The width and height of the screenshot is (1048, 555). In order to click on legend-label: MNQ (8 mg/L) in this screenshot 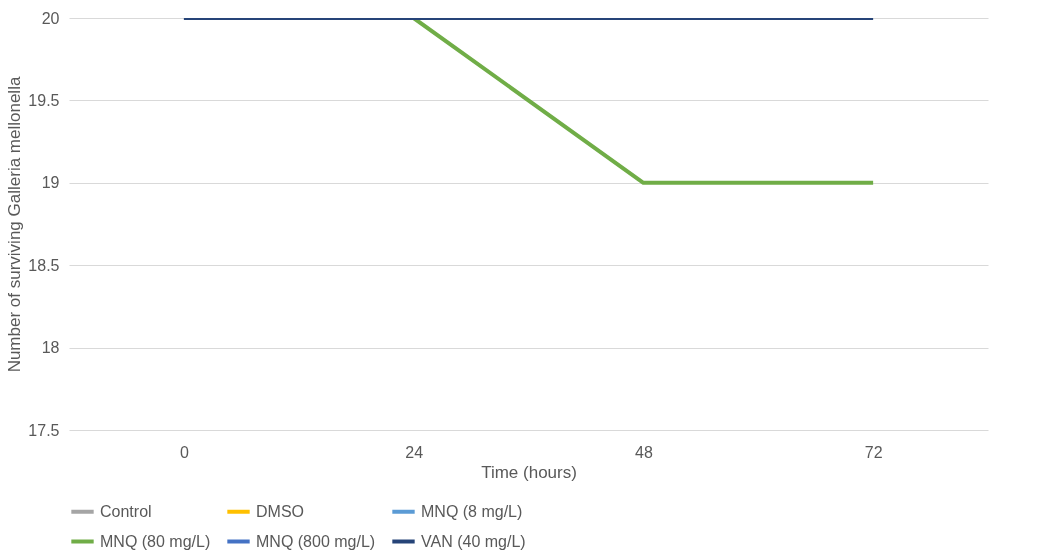, I will do `click(472, 511)`.